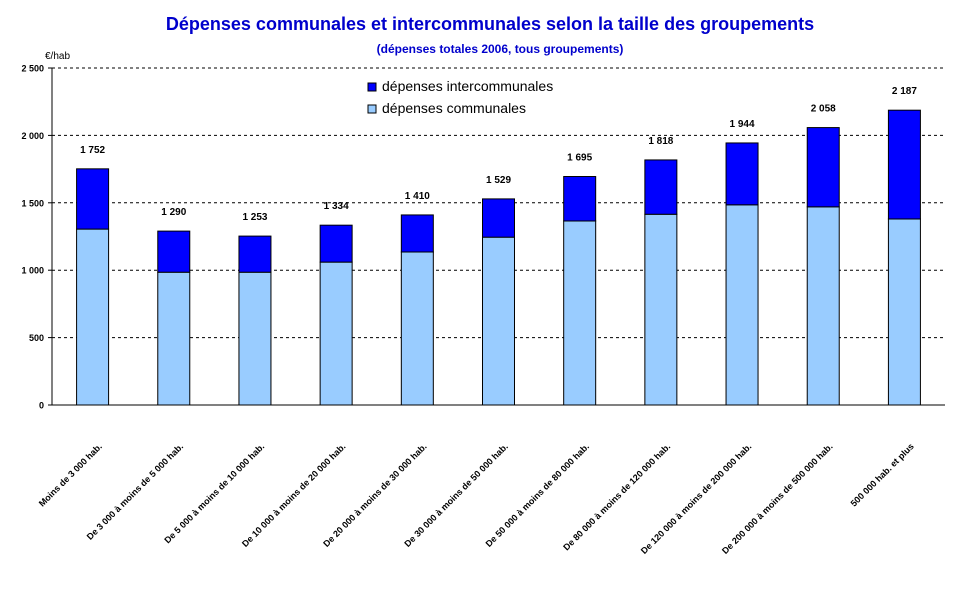 Image resolution: width=974 pixels, height=605 pixels. I want to click on total-data-label: 1 752, so click(92, 150).